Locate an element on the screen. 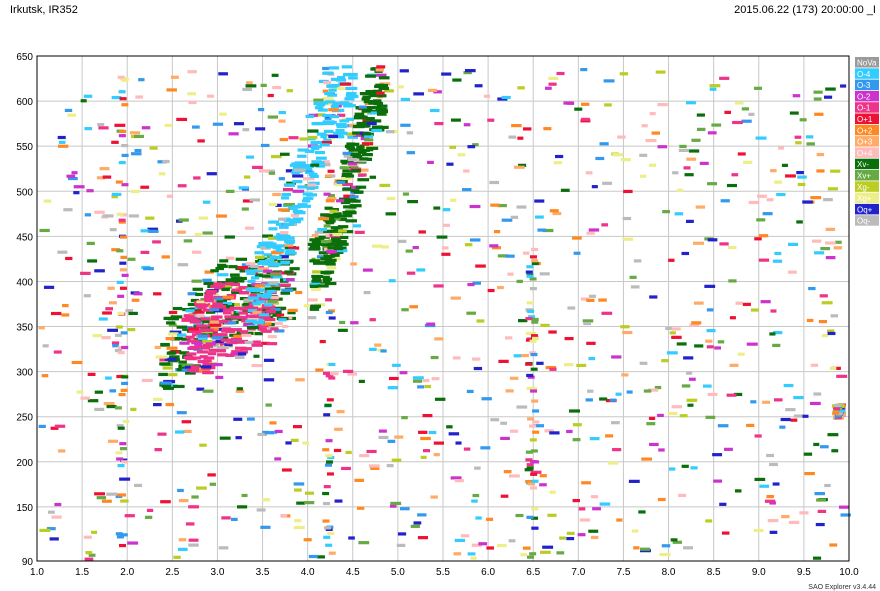  x-tick-label: 2.0 is located at coordinates (127, 572).